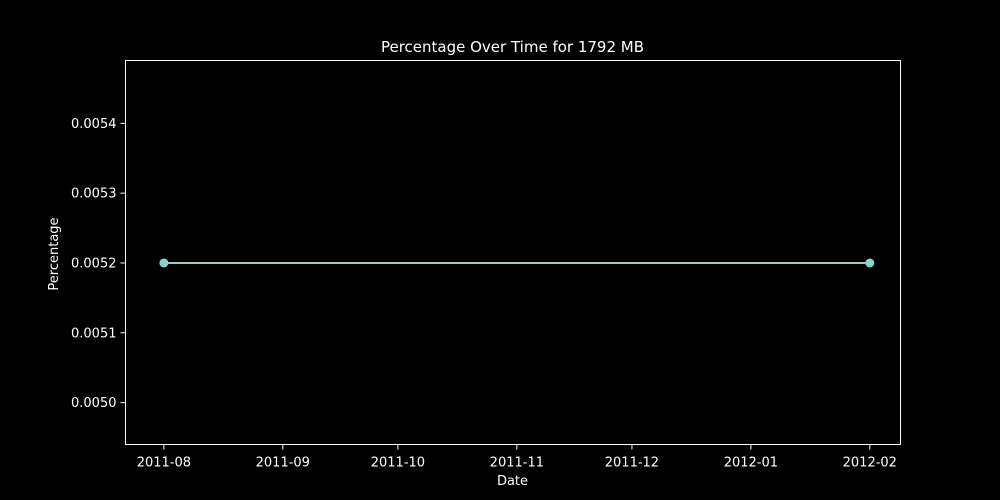 The width and height of the screenshot is (1000, 500). Describe the element at coordinates (517, 263) in the screenshot. I see `series-layer` at that location.